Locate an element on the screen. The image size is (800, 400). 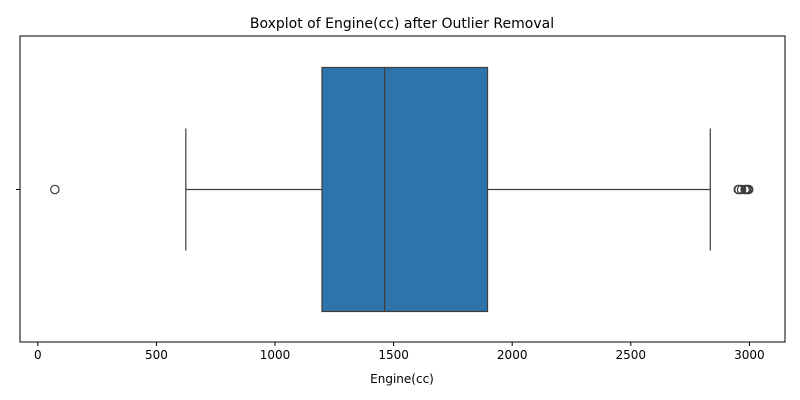
iqr-box is located at coordinates (405, 189).